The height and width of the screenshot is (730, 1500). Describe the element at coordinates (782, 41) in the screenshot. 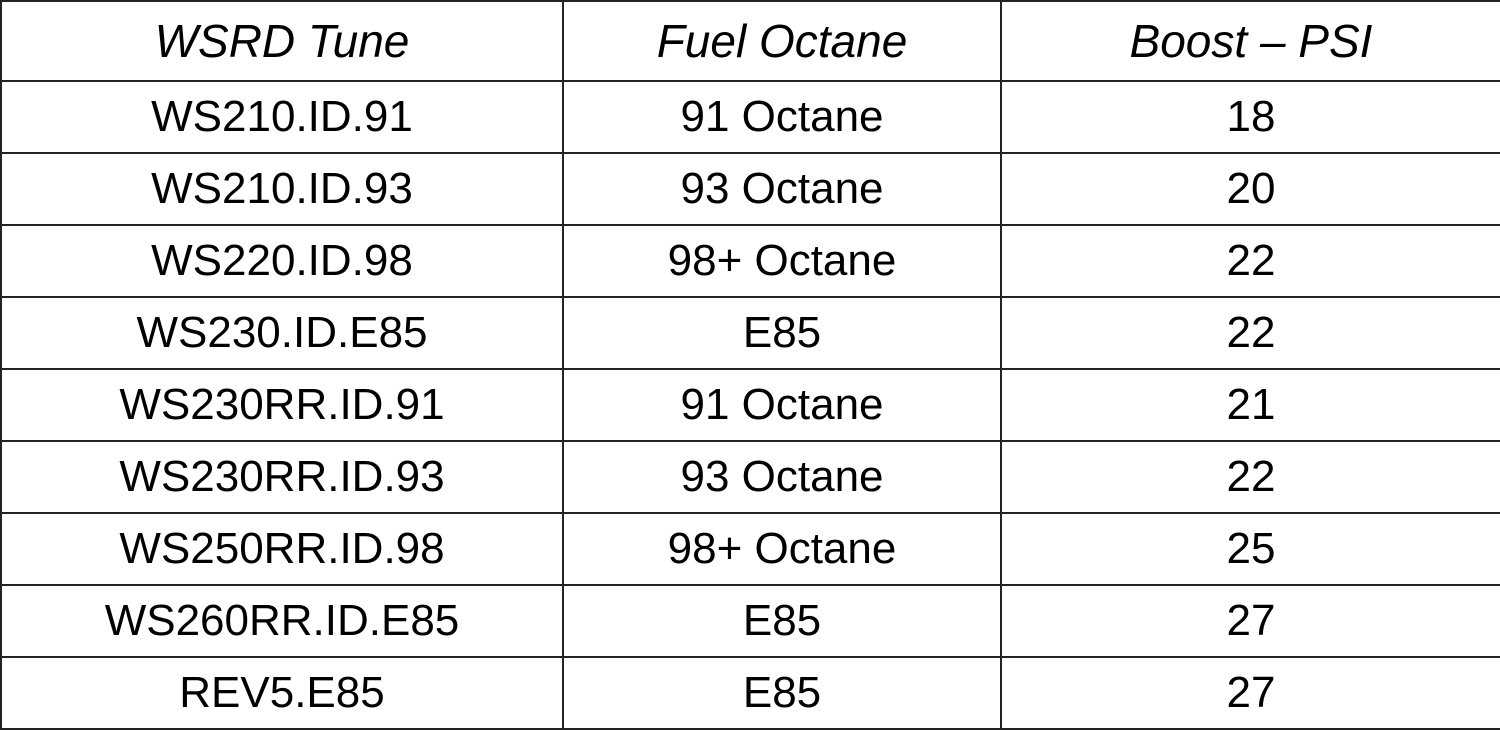

I see `header-fuel-octane: Fuel Octane` at that location.